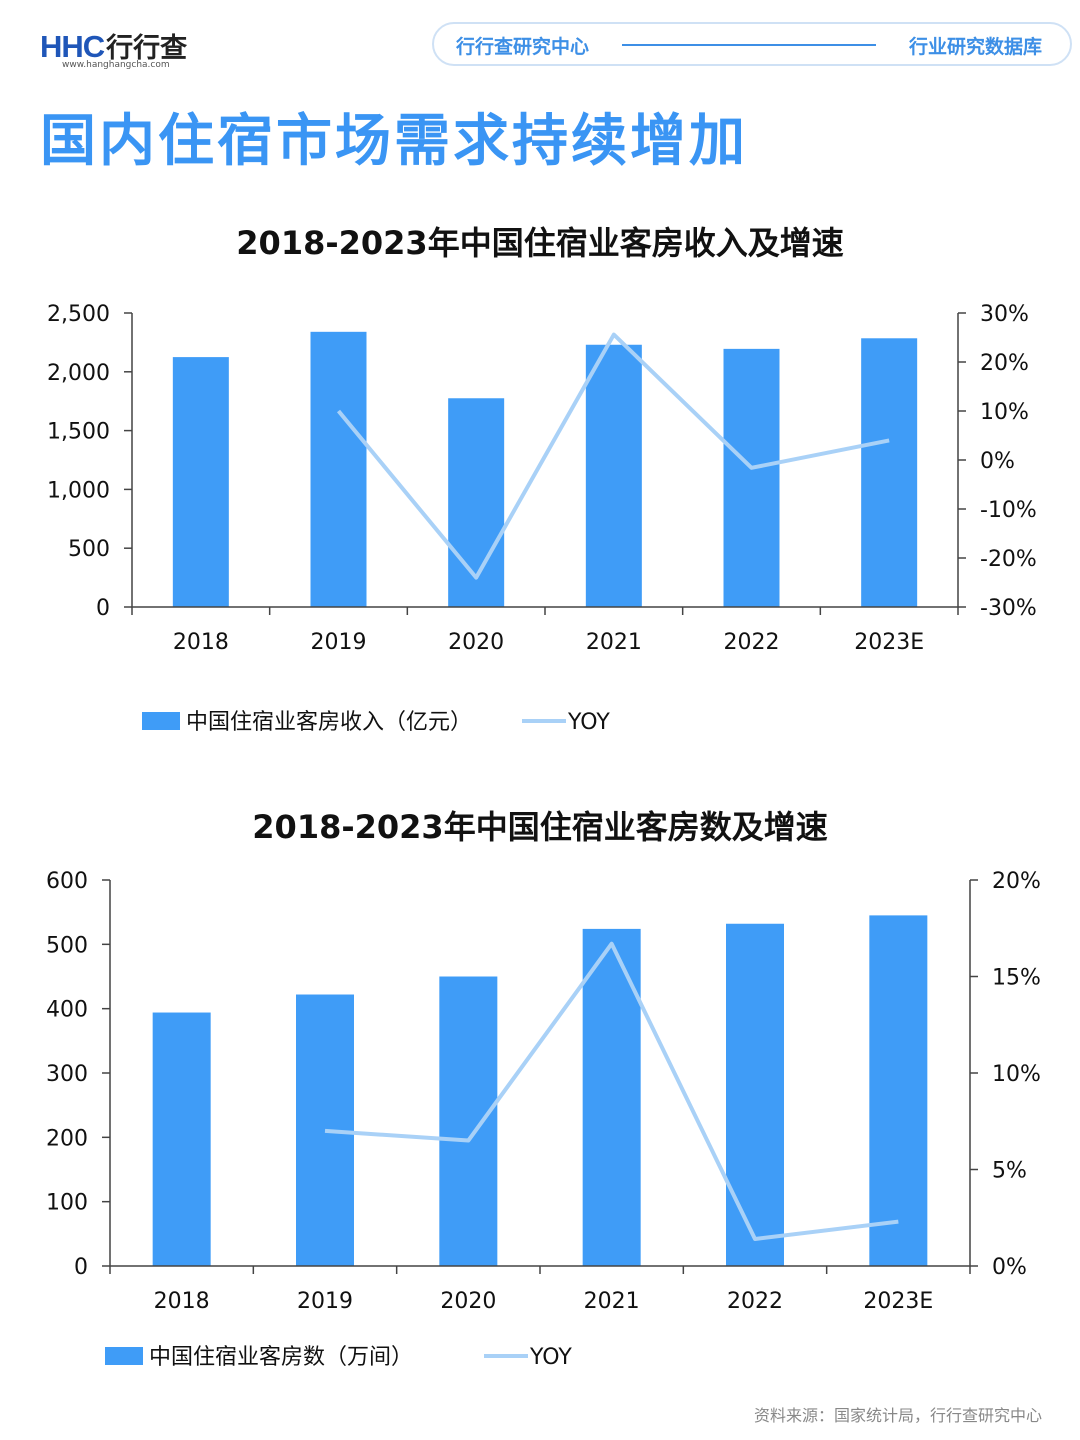  What do you see at coordinates (67, 1074) in the screenshot?
I see `left-tick-label: 300` at bounding box center [67, 1074].